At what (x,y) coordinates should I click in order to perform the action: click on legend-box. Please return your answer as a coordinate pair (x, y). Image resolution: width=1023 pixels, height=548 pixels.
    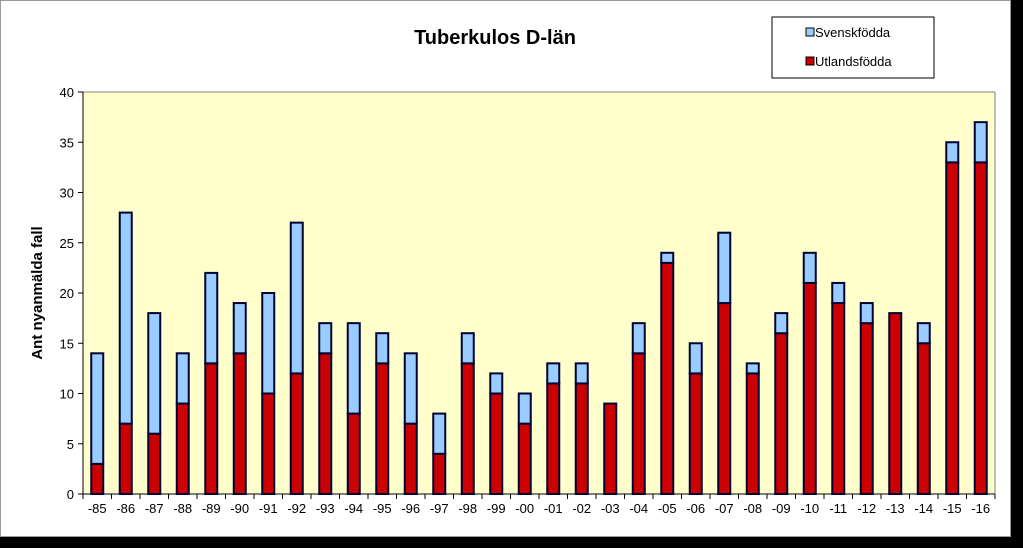
    Looking at the image, I should click on (853, 47).